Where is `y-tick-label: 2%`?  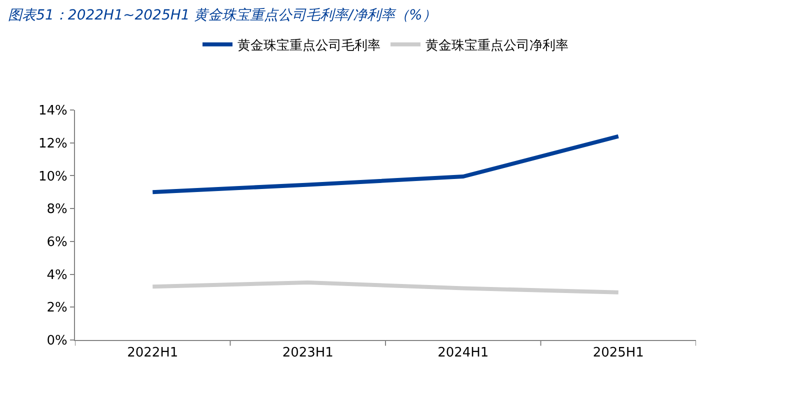 y-tick-label: 2% is located at coordinates (57, 308).